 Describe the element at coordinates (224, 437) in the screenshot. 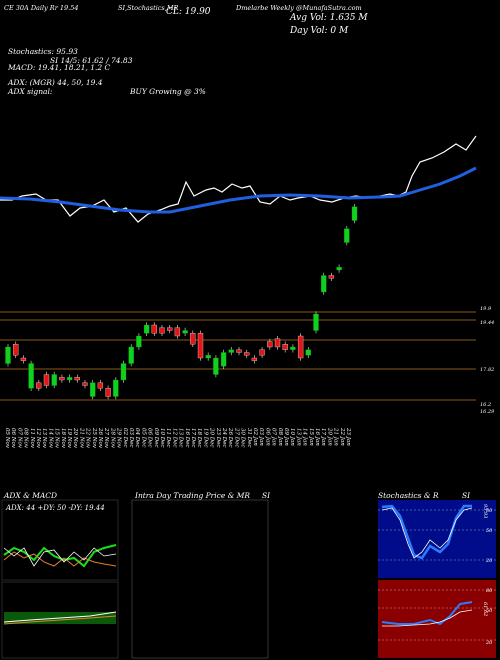

I see `date-label: 24 Dec` at that location.